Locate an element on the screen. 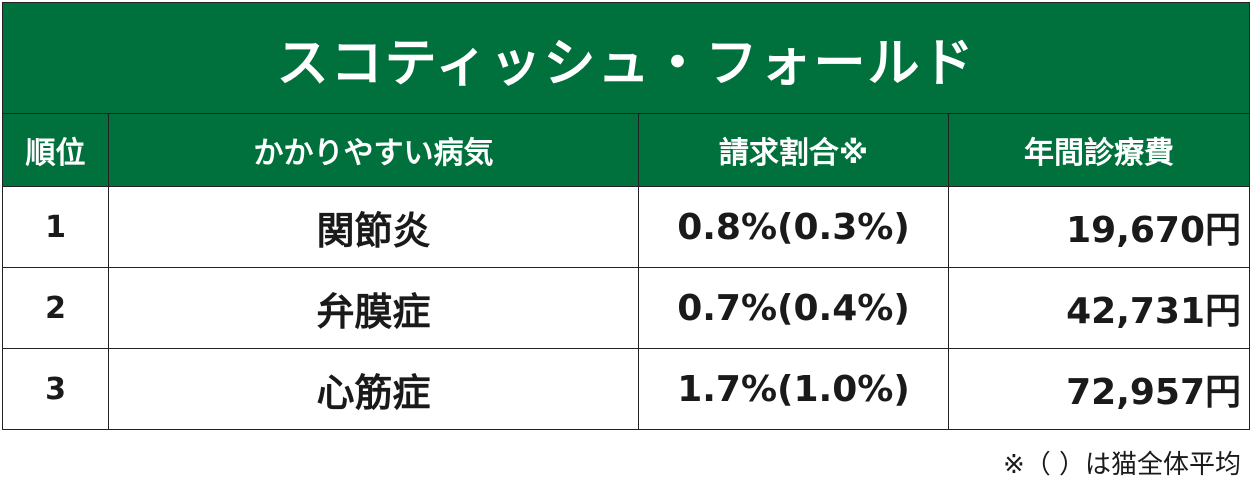  claim-ratio-cell: 0.8%(0.3%) is located at coordinates (793, 227).